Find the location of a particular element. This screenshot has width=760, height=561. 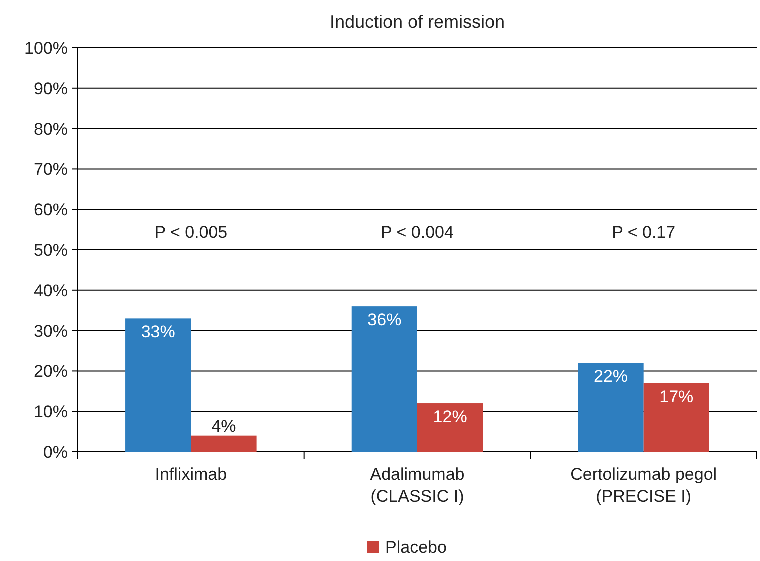

y-tick-label: 10% is located at coordinates (51, 412).